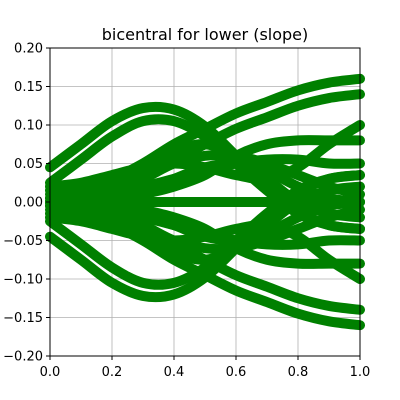 Image resolution: width=400 pixels, height=400 pixels. Describe the element at coordinates (112, 372) in the screenshot. I see `x-tick-label: 0.2` at that location.